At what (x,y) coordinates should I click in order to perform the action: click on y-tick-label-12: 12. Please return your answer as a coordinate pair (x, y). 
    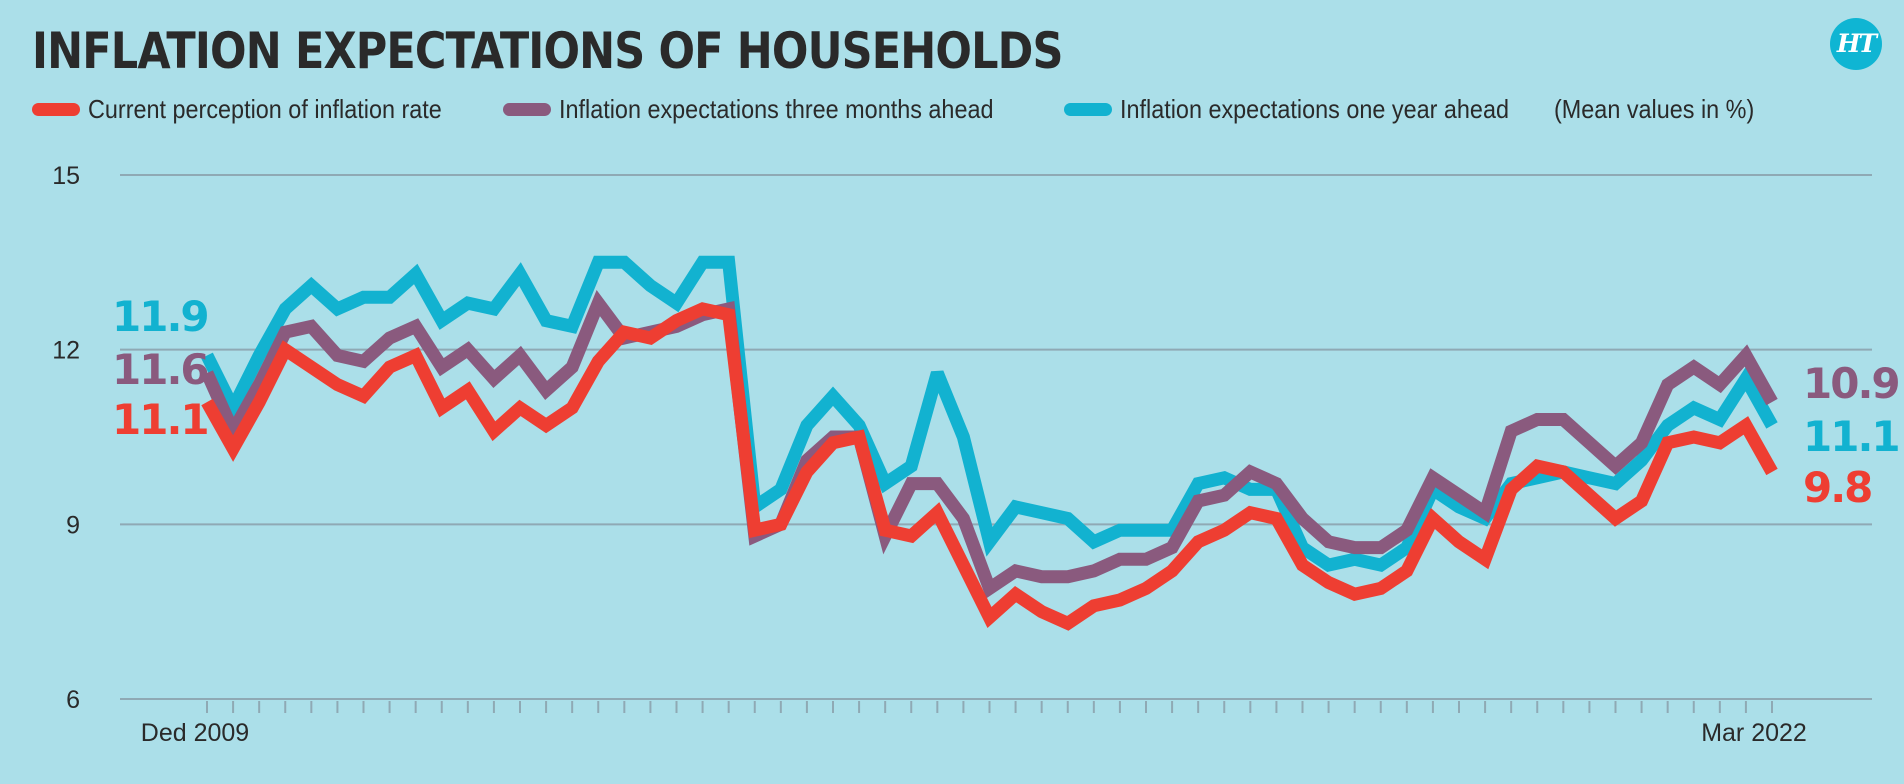
    Looking at the image, I should click on (66, 351).